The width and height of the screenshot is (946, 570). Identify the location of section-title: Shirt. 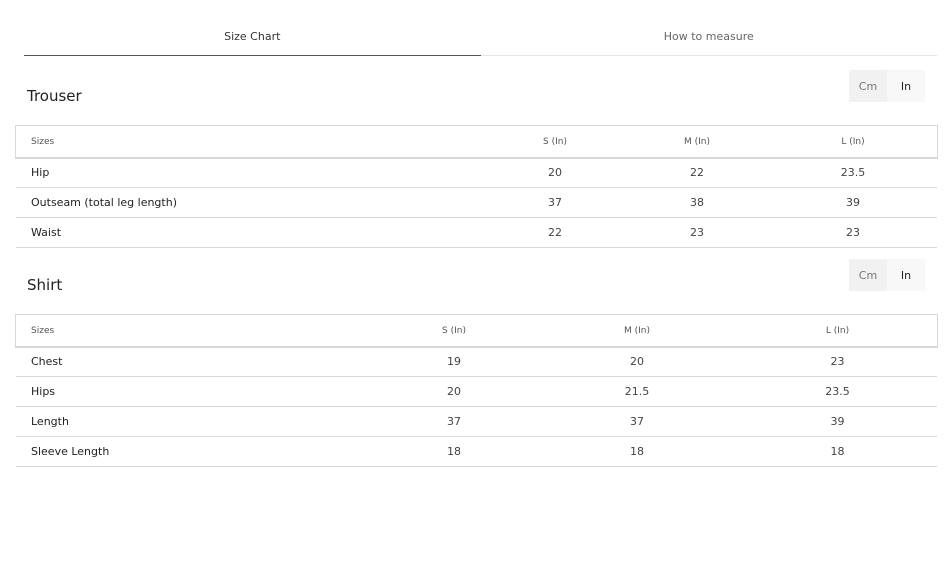
(45, 285).